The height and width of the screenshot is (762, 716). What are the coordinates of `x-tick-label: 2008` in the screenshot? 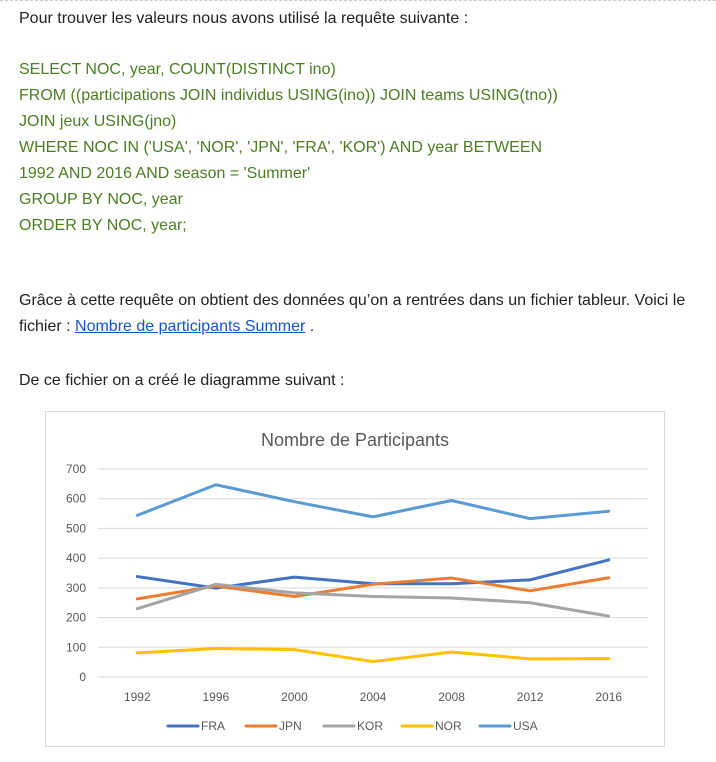 It's located at (451, 697).